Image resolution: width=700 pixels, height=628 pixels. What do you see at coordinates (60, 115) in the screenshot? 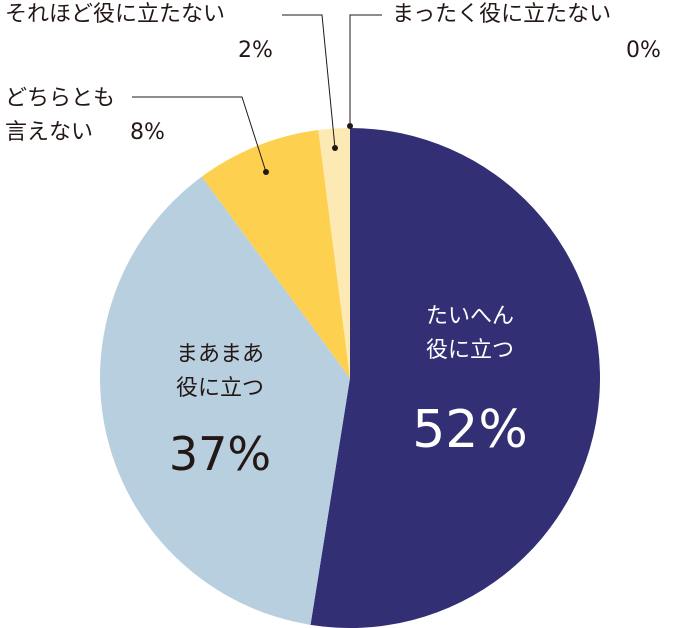
I see `slice-label: どちらとも 言えない` at bounding box center [60, 115].